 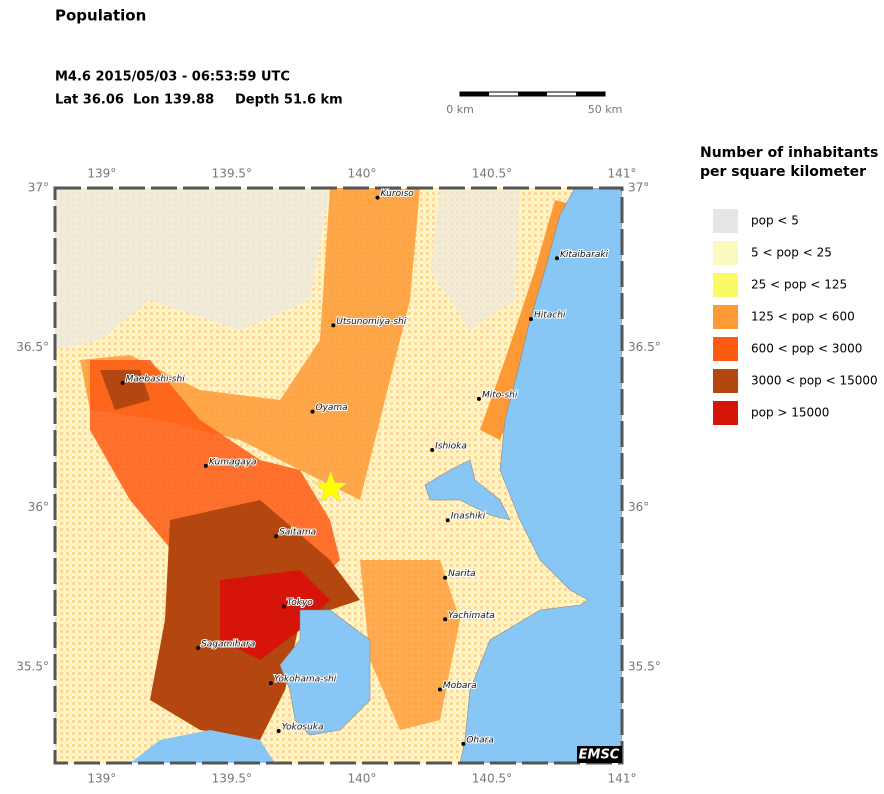 What do you see at coordinates (289, 100) in the screenshot?
I see `depth: Depth 51.6 km` at bounding box center [289, 100].